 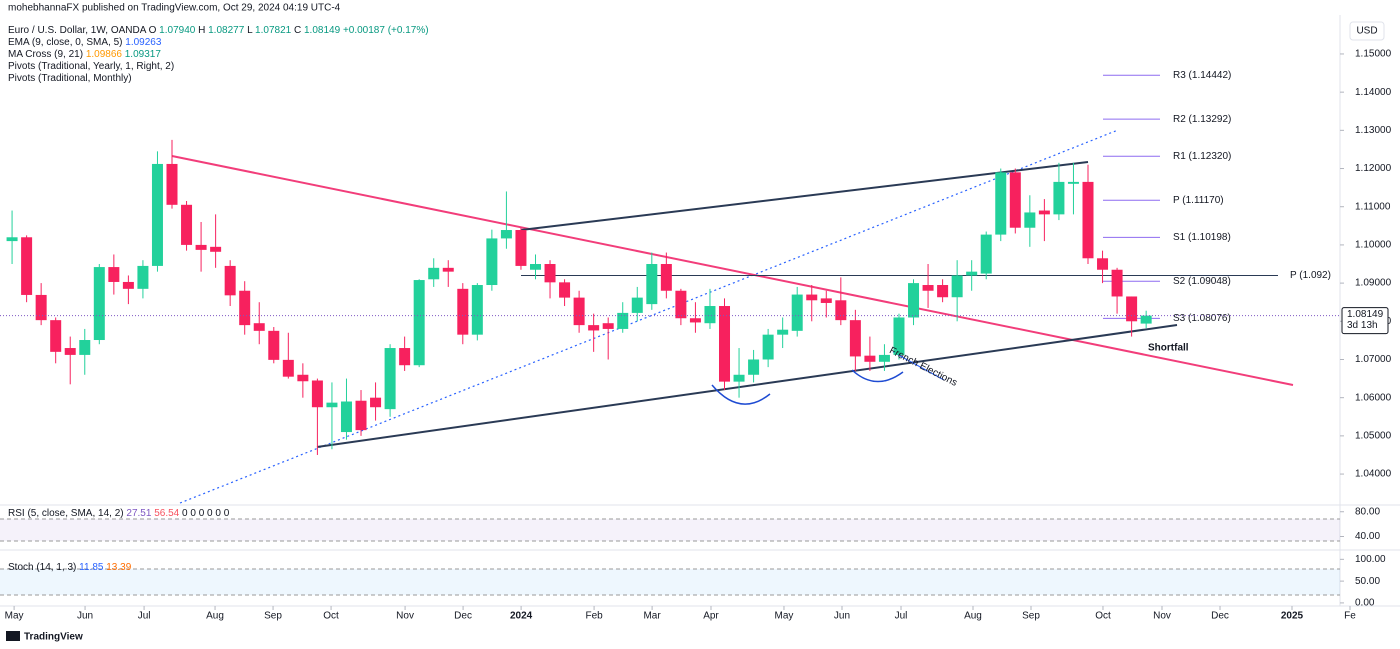 What do you see at coordinates (1367, 536) in the screenshot?
I see `y-tick-label: 40.00` at bounding box center [1367, 536].